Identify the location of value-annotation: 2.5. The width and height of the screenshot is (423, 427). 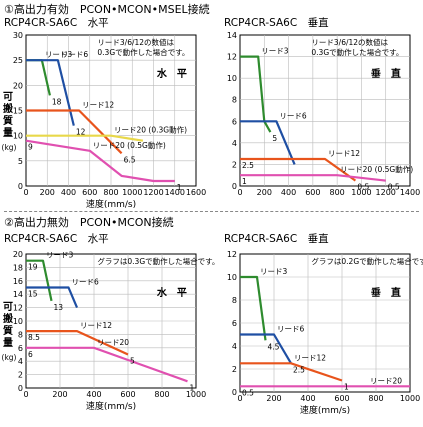
(299, 369).